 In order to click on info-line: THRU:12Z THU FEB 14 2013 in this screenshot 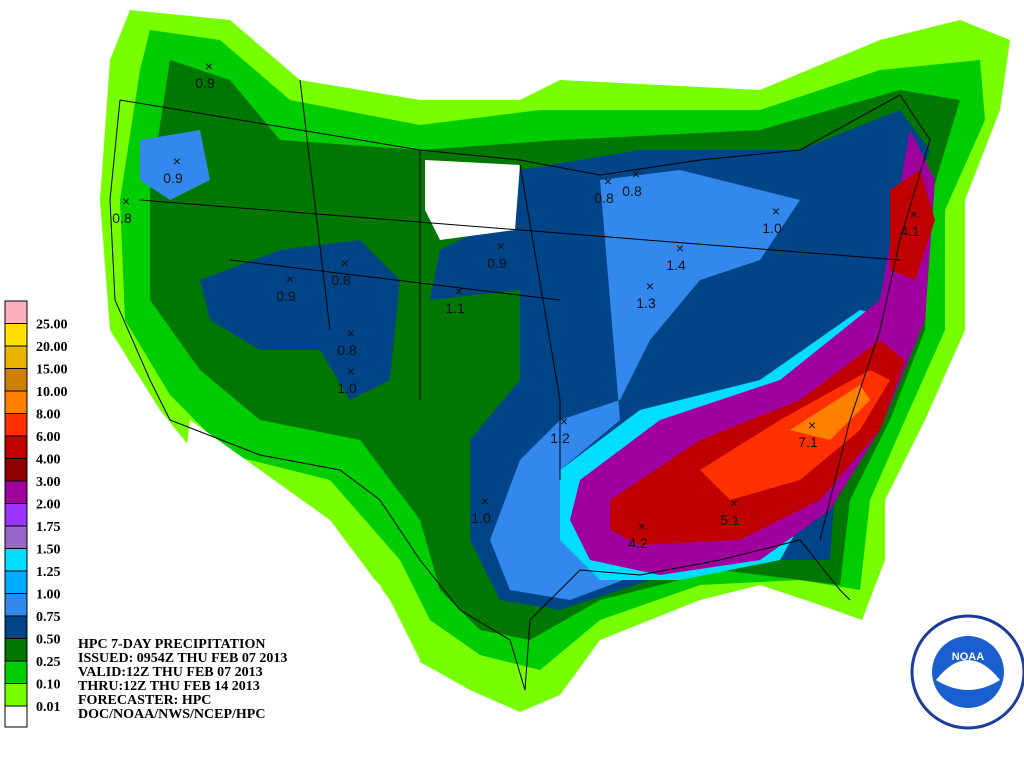, I will do `click(169, 686)`.